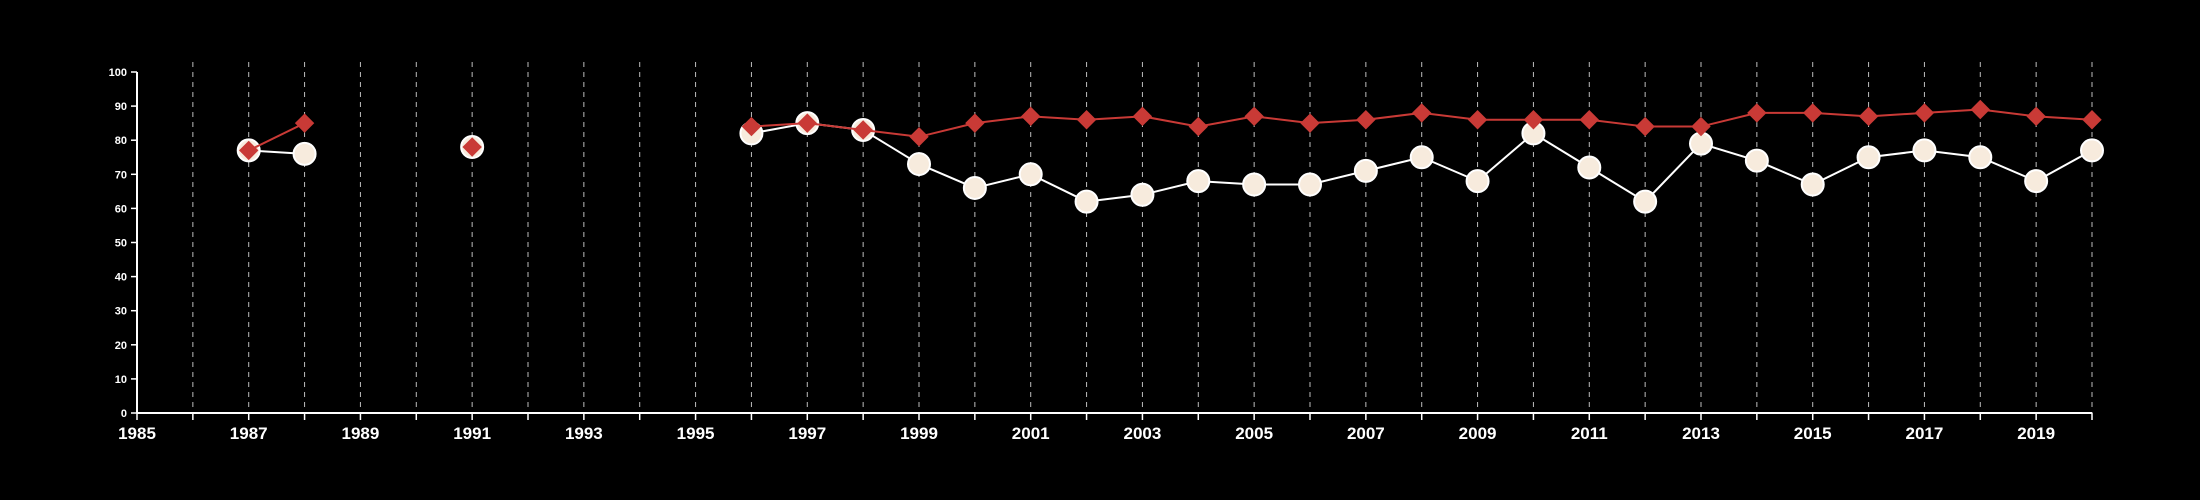 This screenshot has width=2200, height=500. Describe the element at coordinates (1645, 126) in the screenshot. I see `series-2-point-2012` at that location.